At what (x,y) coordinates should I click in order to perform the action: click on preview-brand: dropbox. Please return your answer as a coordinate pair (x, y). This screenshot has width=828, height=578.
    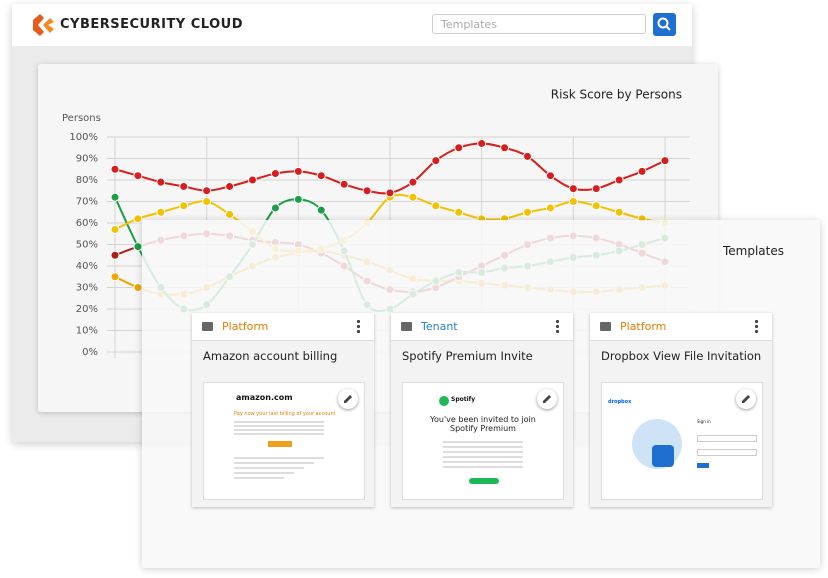
    Looking at the image, I should click on (620, 402).